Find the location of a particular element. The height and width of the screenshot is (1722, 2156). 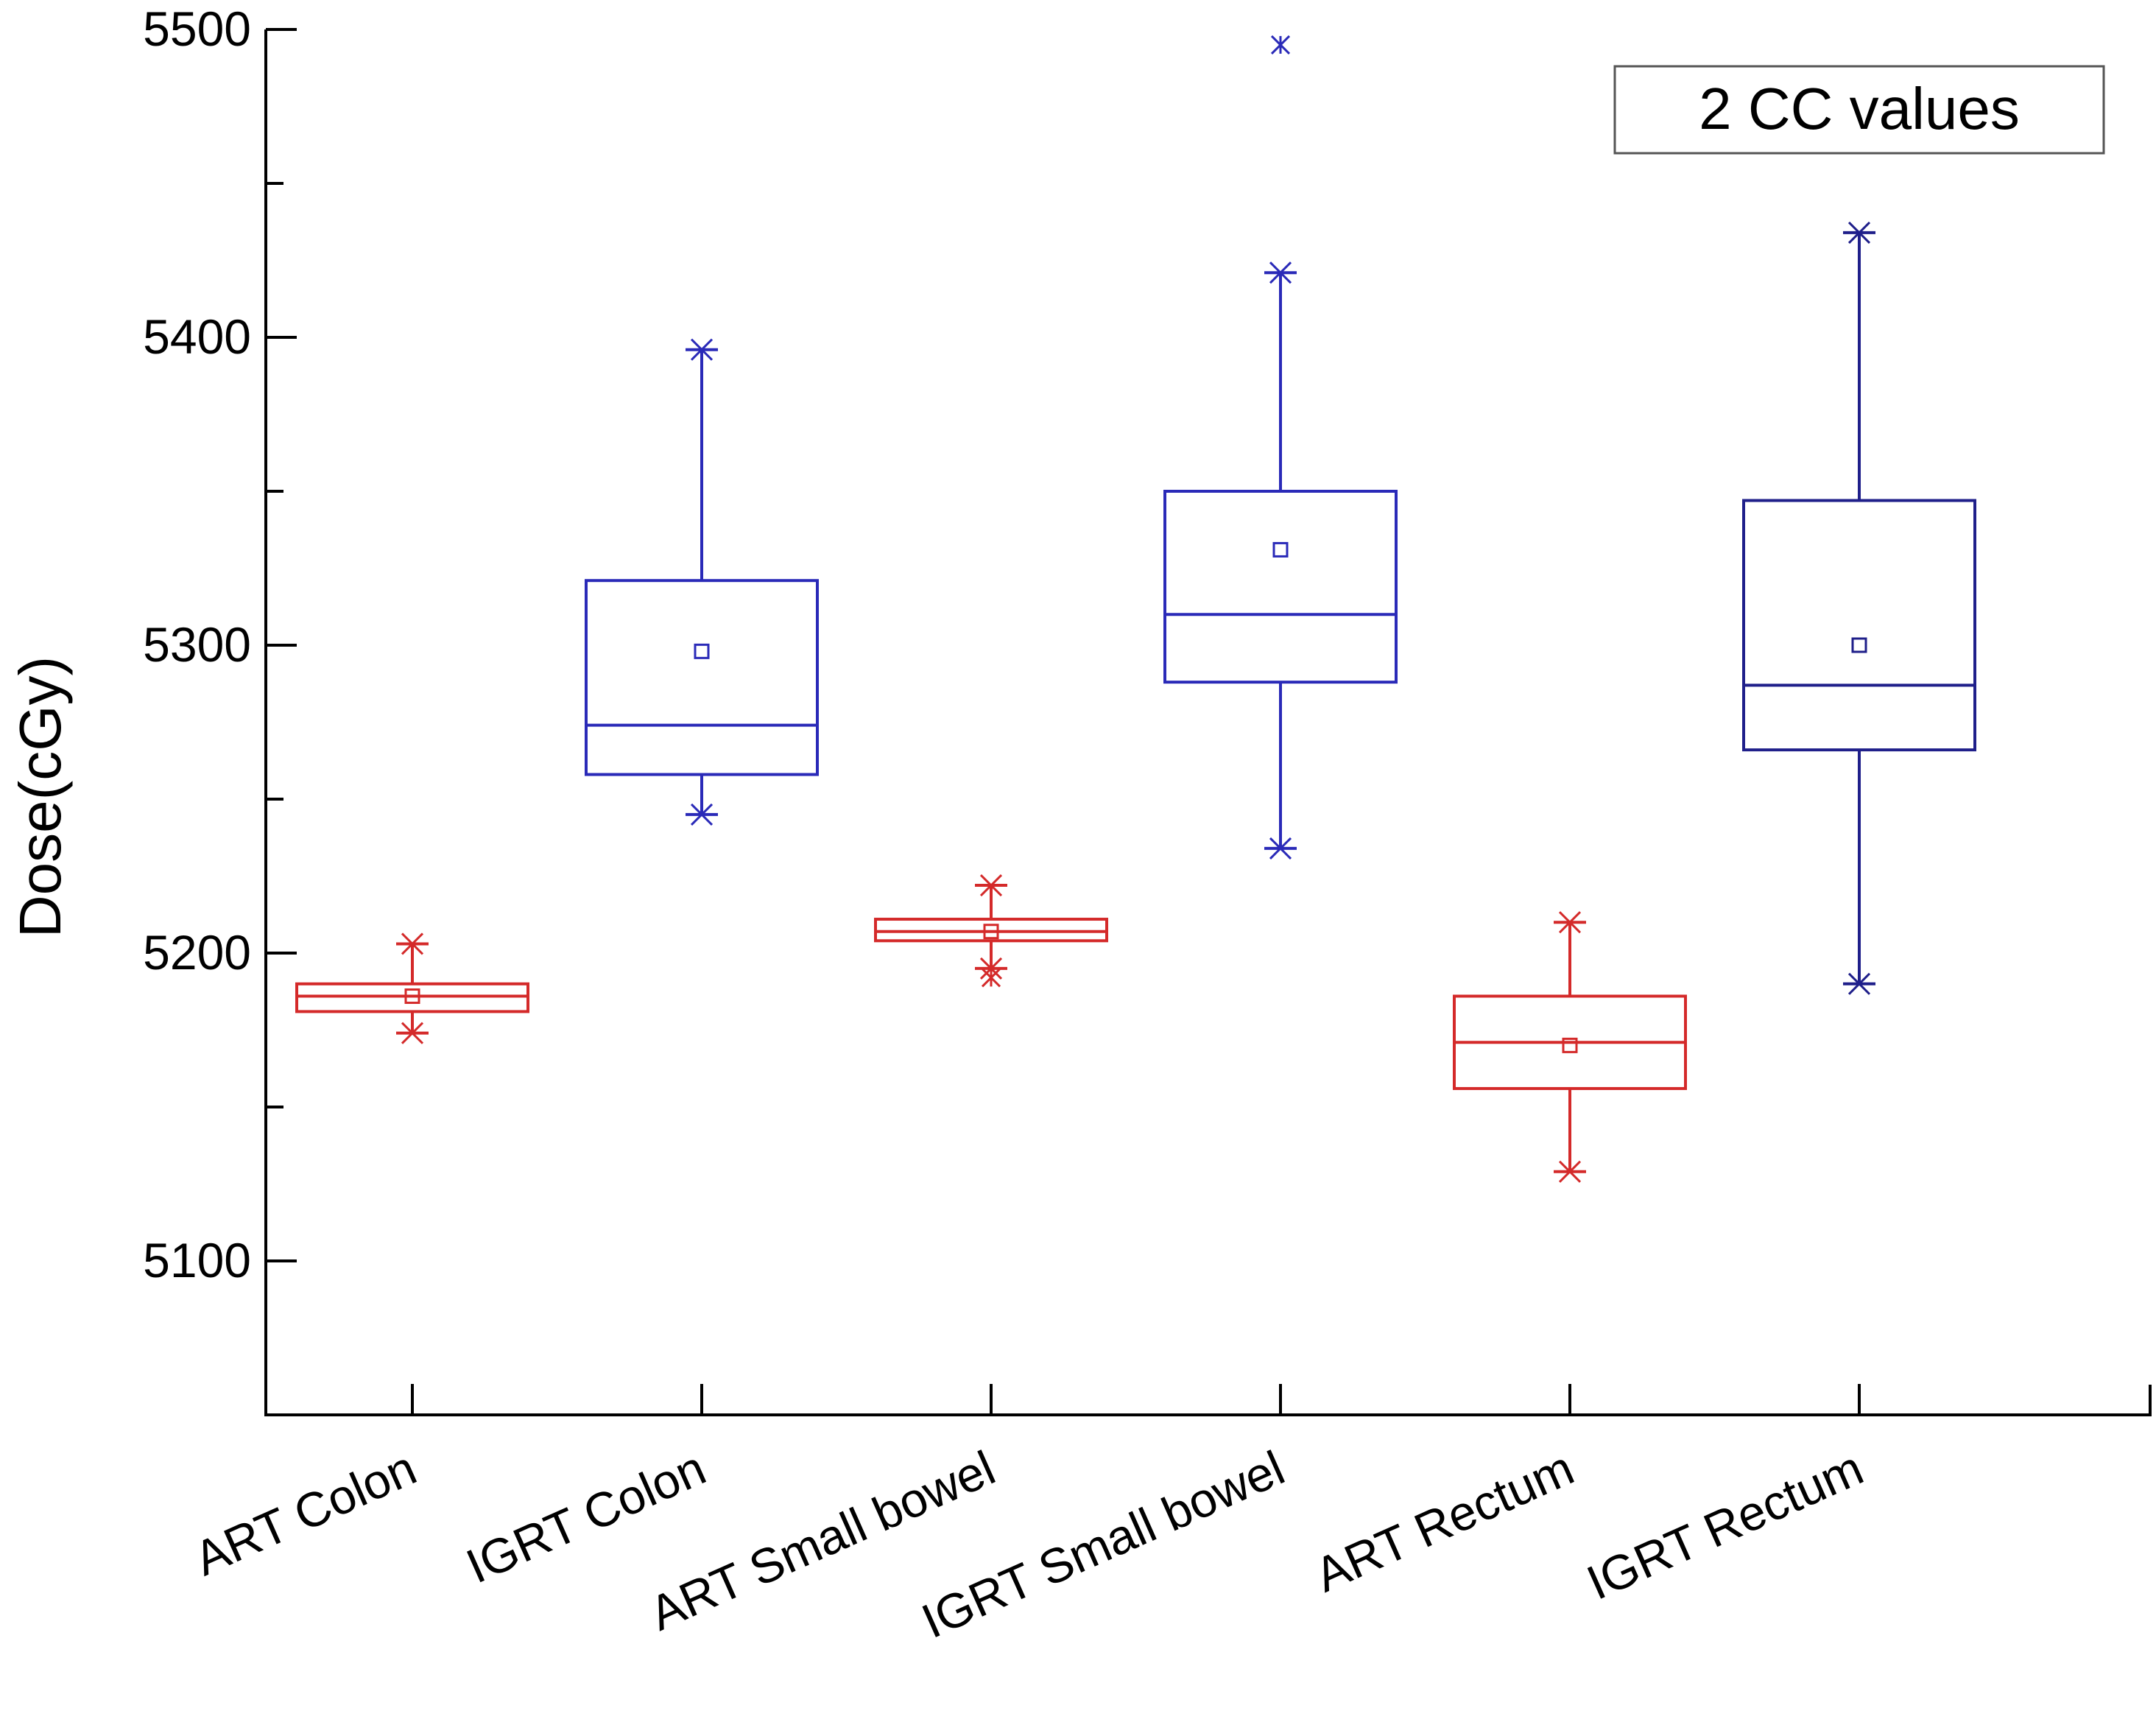

legend-label: 2 CC values is located at coordinates (1859, 108).